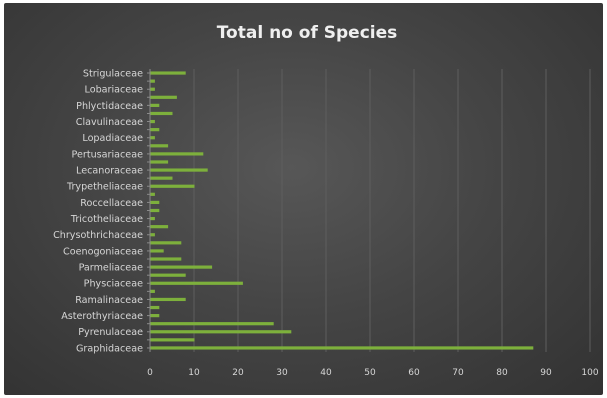 The image size is (607, 398). Describe the element at coordinates (113, 73) in the screenshot. I see `category-label: Strigulaceae` at that location.